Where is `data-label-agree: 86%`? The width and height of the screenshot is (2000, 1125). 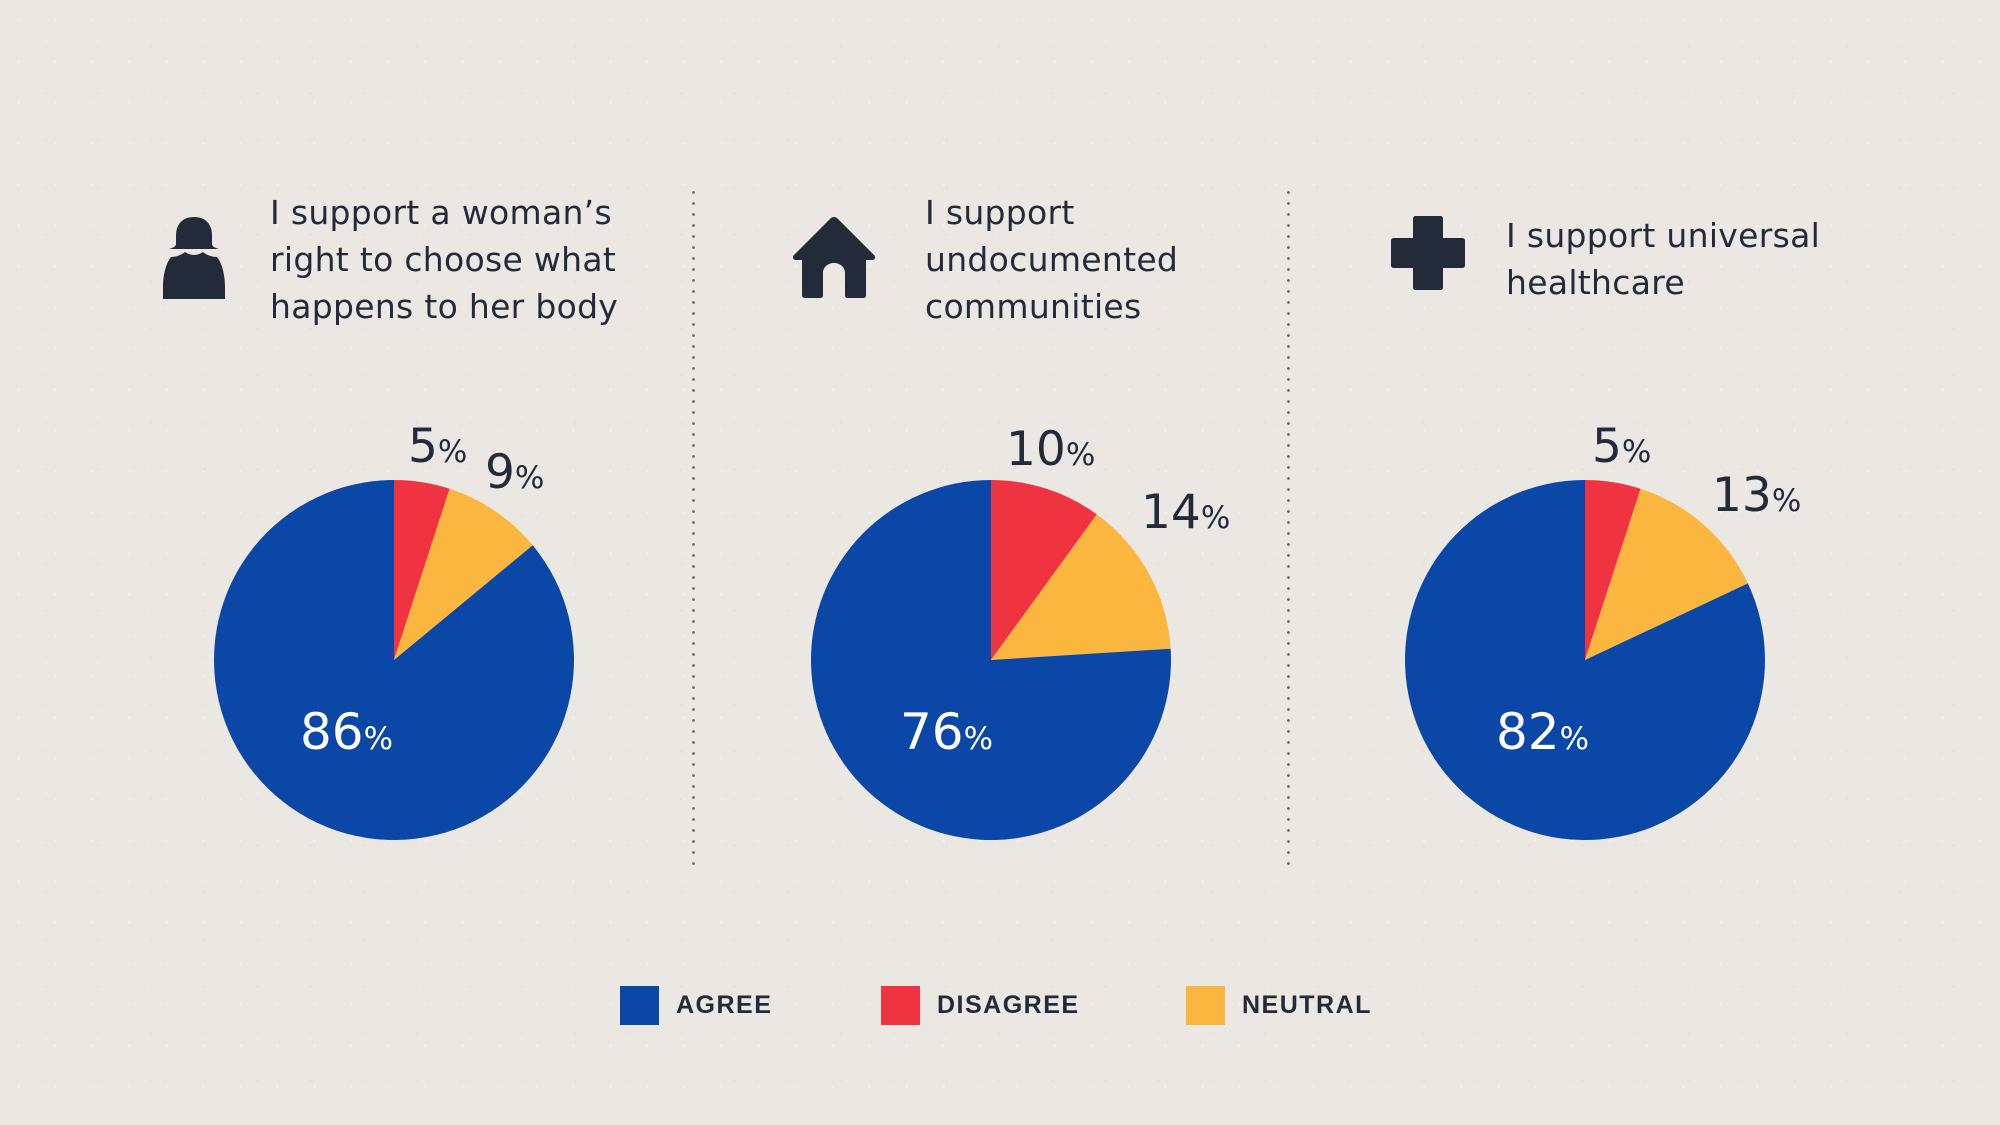 data-label-agree: 86% is located at coordinates (346, 732).